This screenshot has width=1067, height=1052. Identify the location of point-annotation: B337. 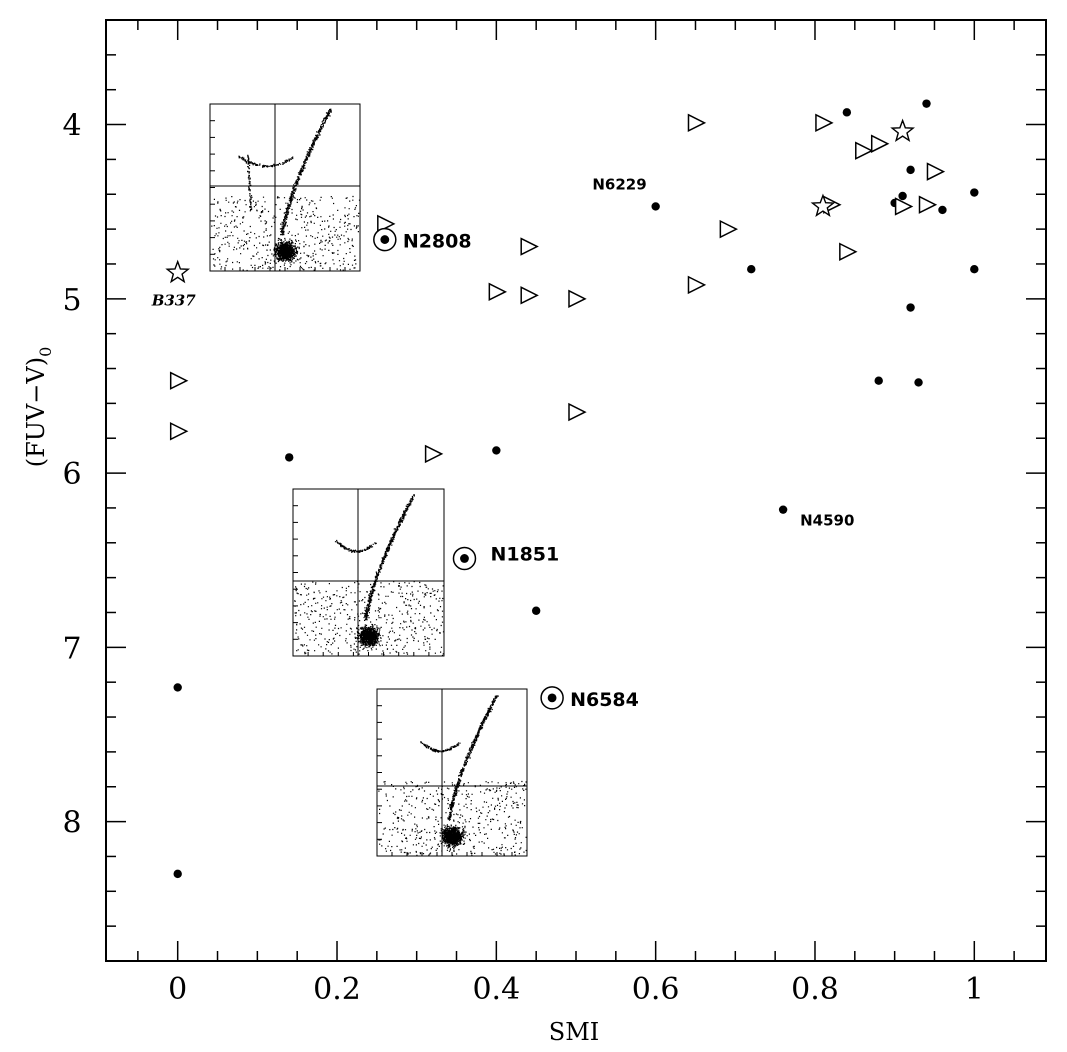
(174, 301).